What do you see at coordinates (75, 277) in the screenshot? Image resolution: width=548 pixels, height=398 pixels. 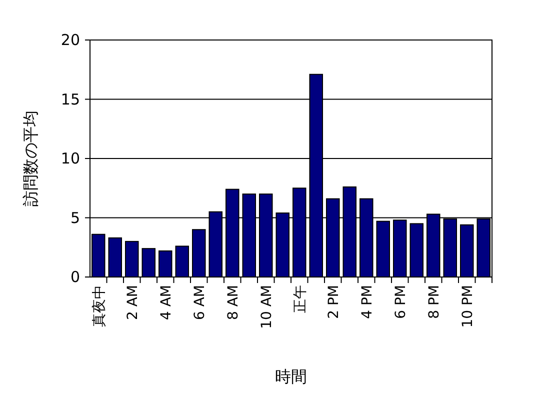 I see `y-tick-label: 0` at bounding box center [75, 277].